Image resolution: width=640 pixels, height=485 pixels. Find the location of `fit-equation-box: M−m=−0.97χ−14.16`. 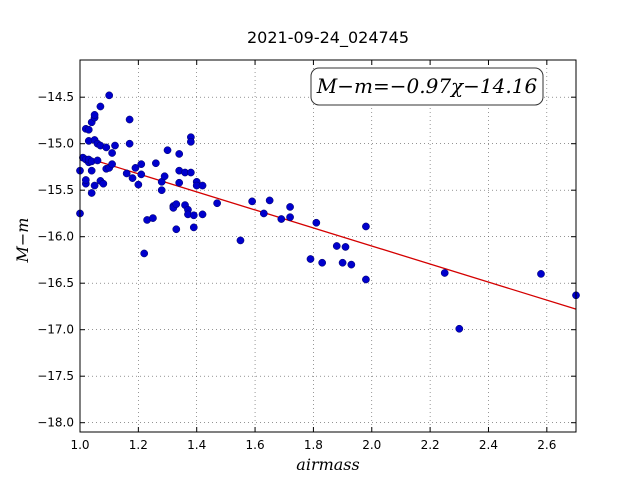

fit-equation-box: M−m=−0.97χ−14.16 is located at coordinates (427, 86).